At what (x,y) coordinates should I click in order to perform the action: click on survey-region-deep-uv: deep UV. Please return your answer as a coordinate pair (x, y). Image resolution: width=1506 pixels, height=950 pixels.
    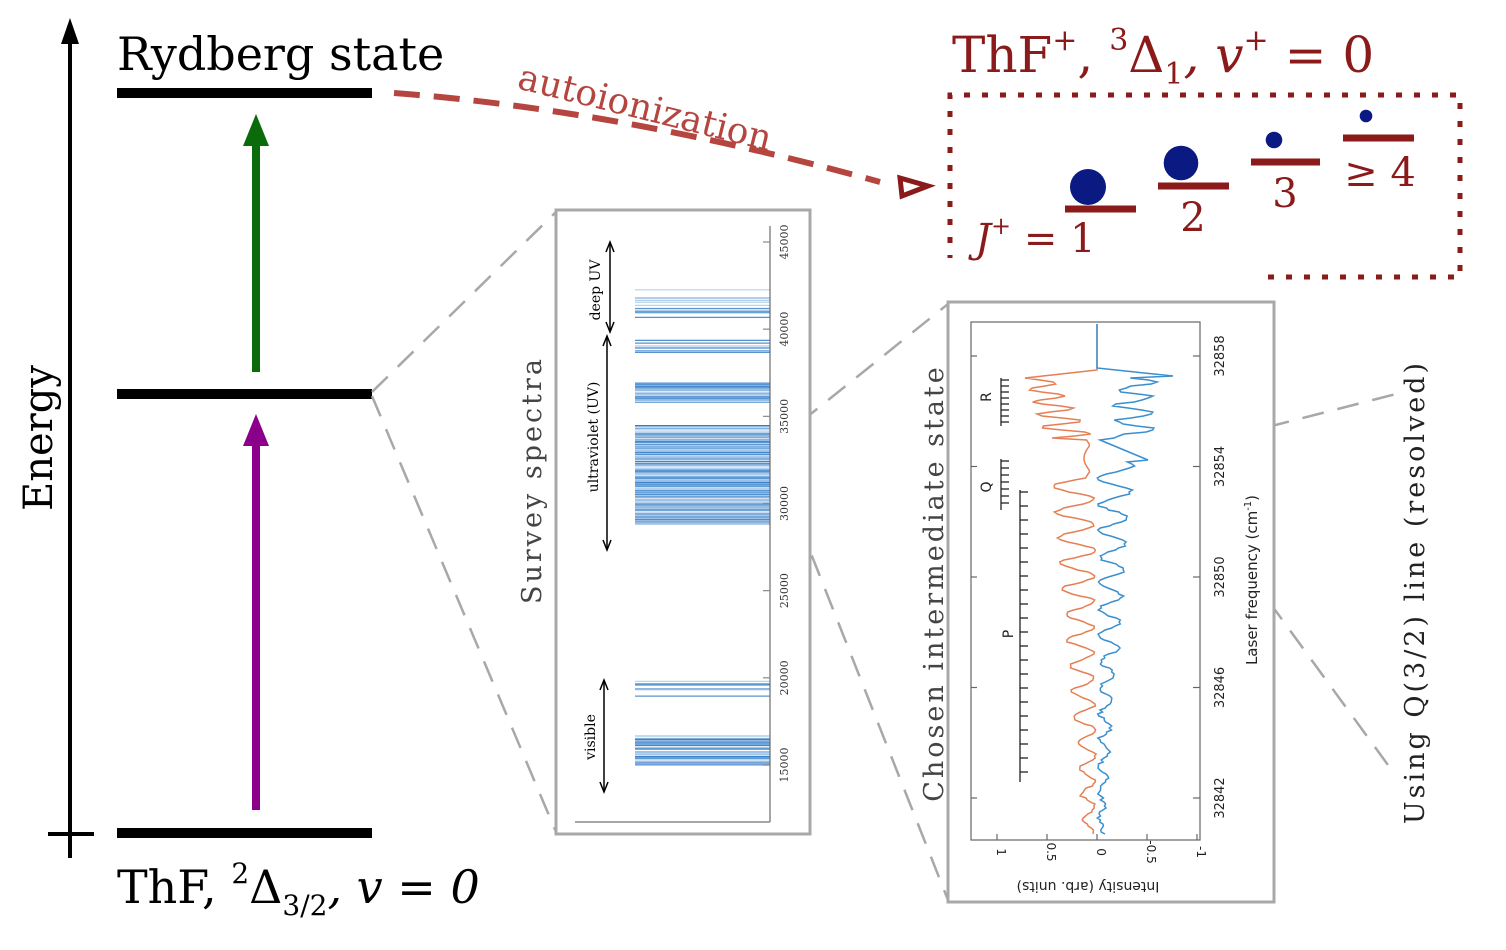
    Looking at the image, I should click on (596, 290).